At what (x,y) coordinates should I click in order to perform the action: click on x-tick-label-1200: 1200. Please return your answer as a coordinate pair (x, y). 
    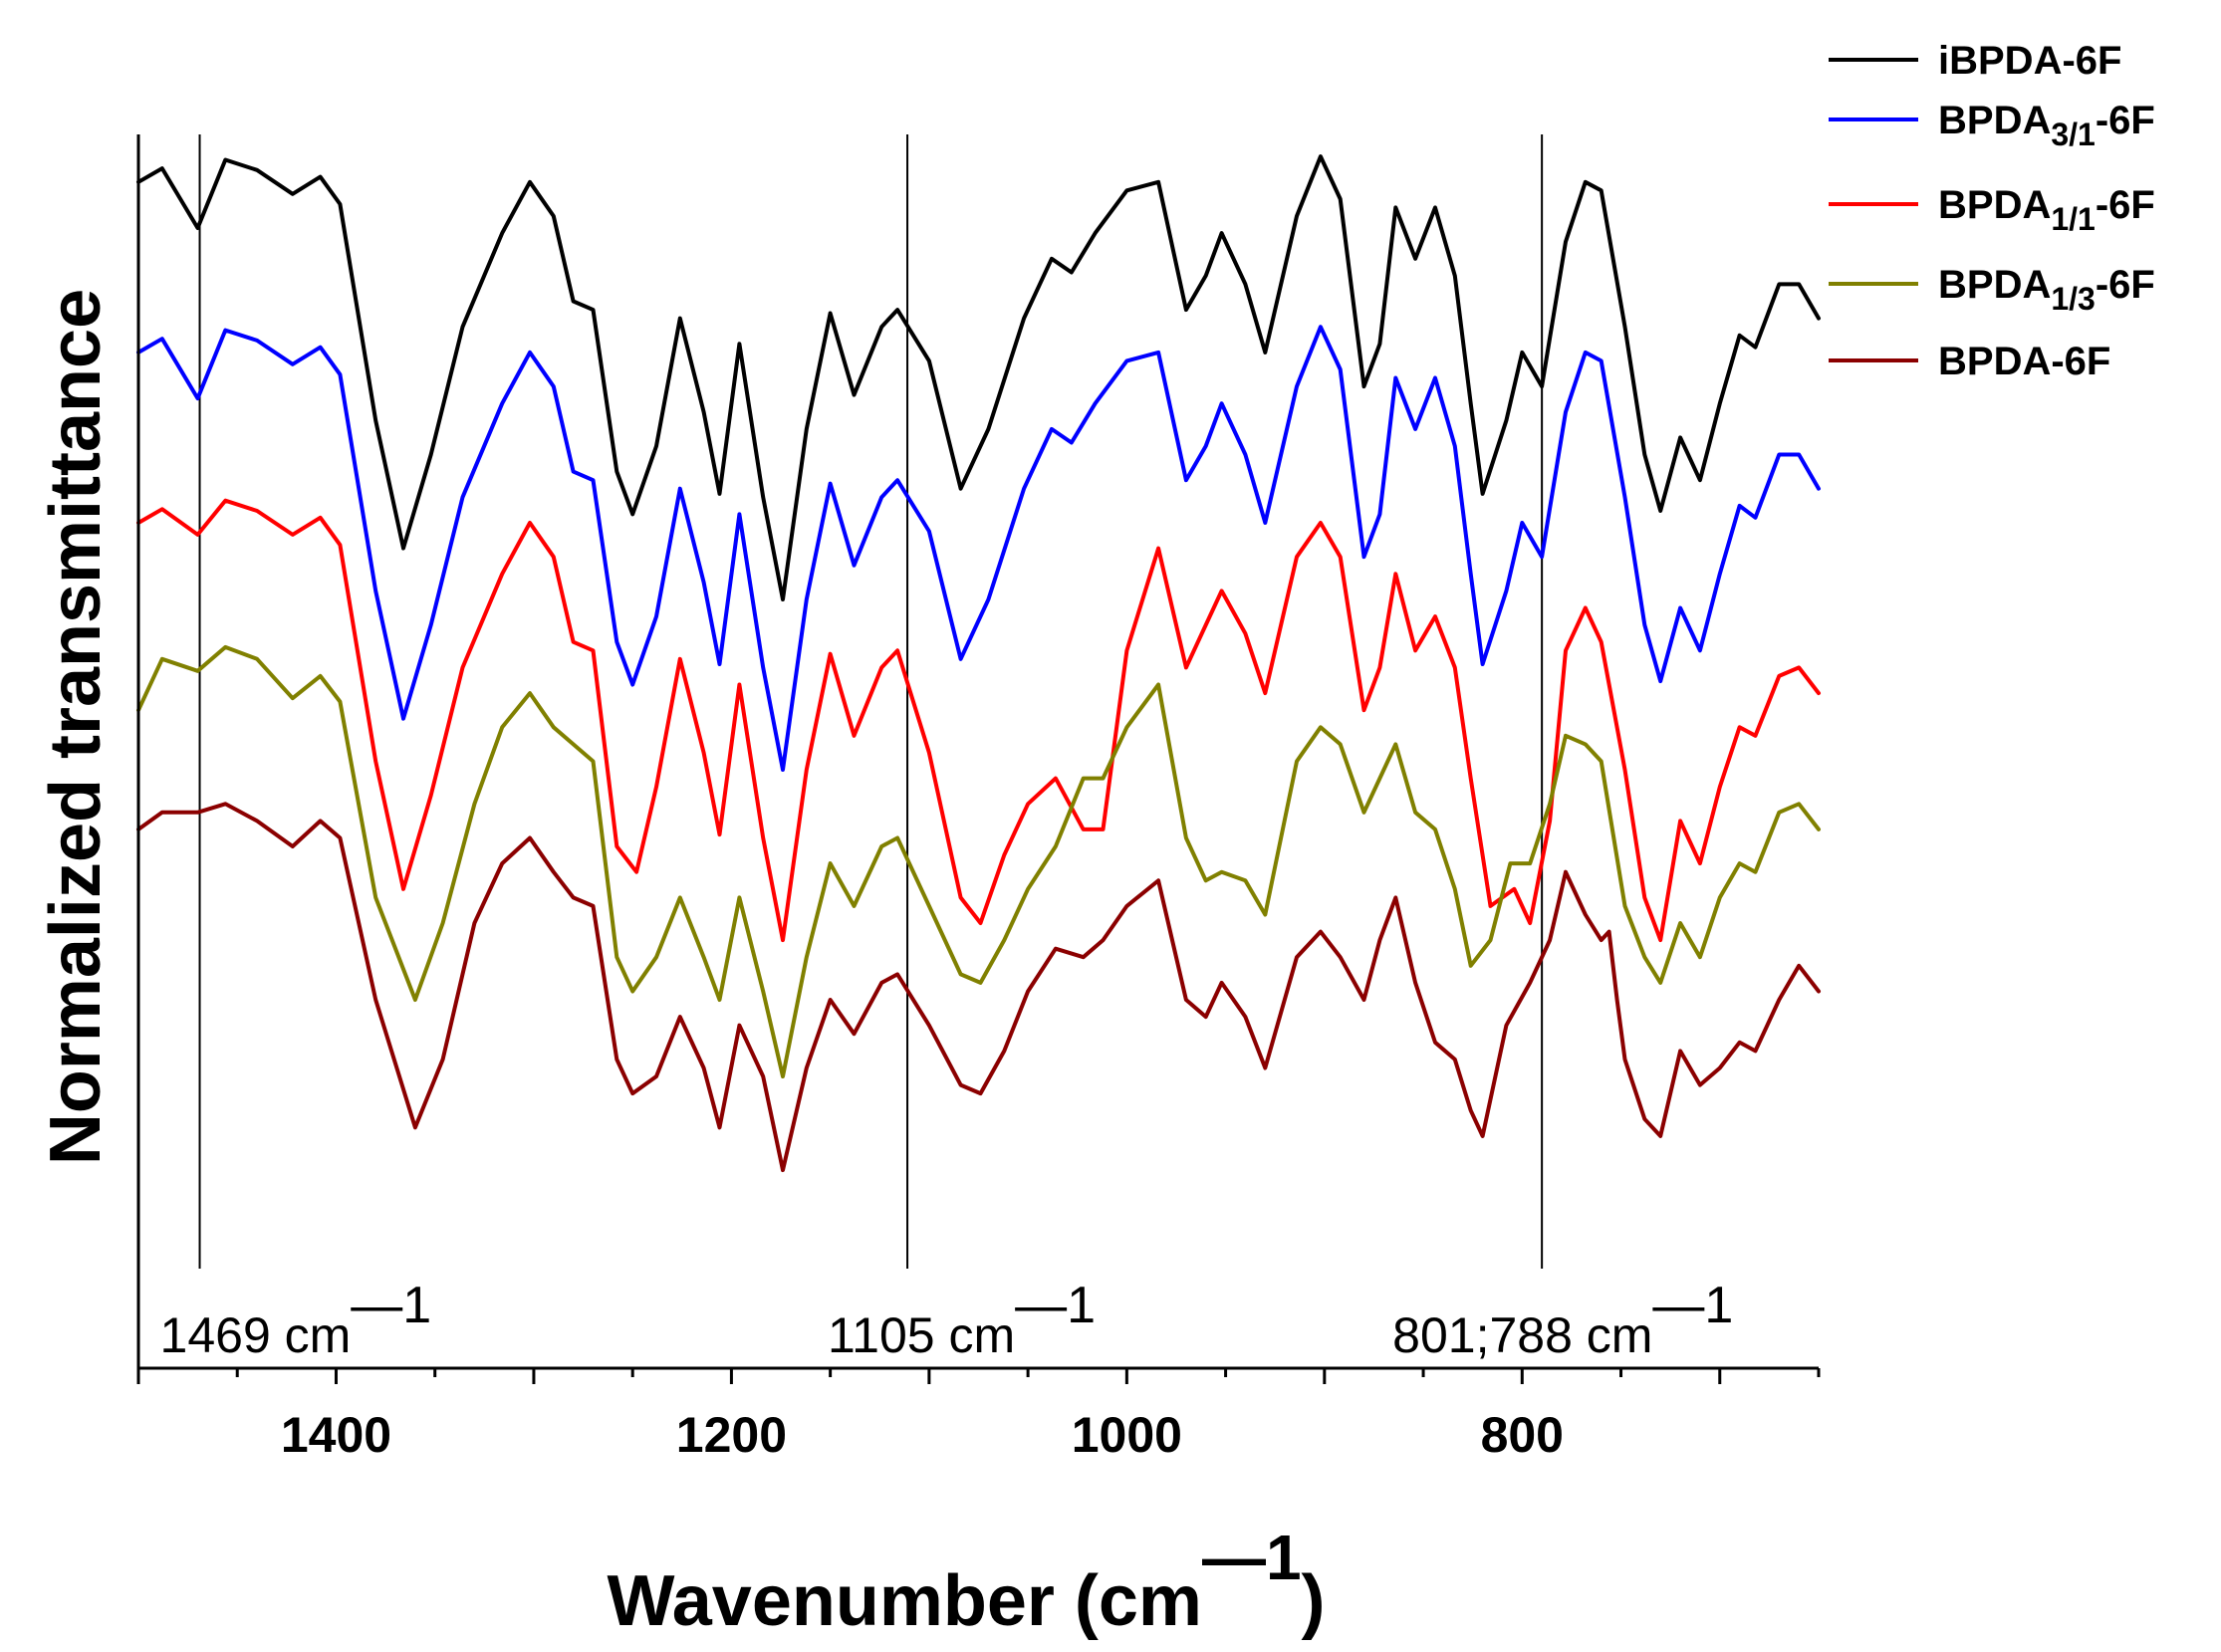
    Looking at the image, I should click on (731, 1435).